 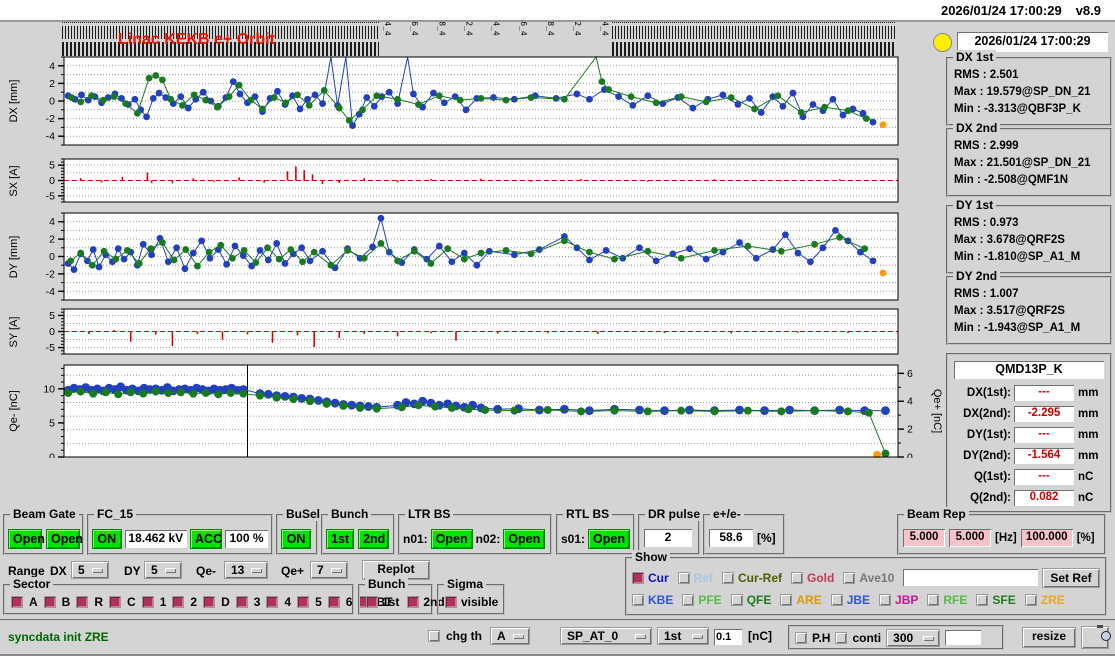 I want to click on show-checkbox-cur-ref, so click(x=728, y=577).